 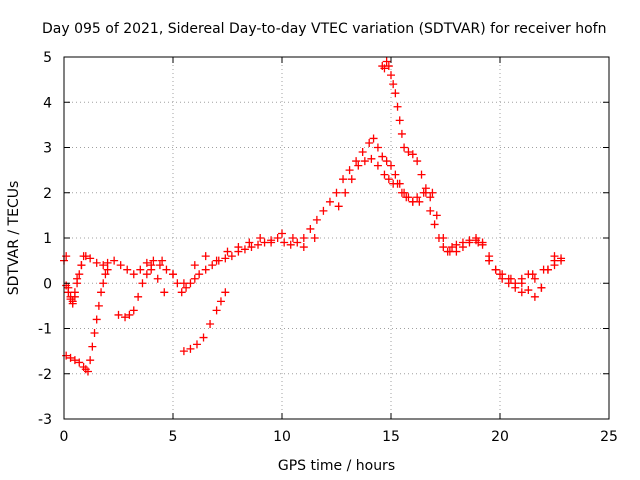 I want to click on y-tick-label: 0, so click(x=47, y=284).